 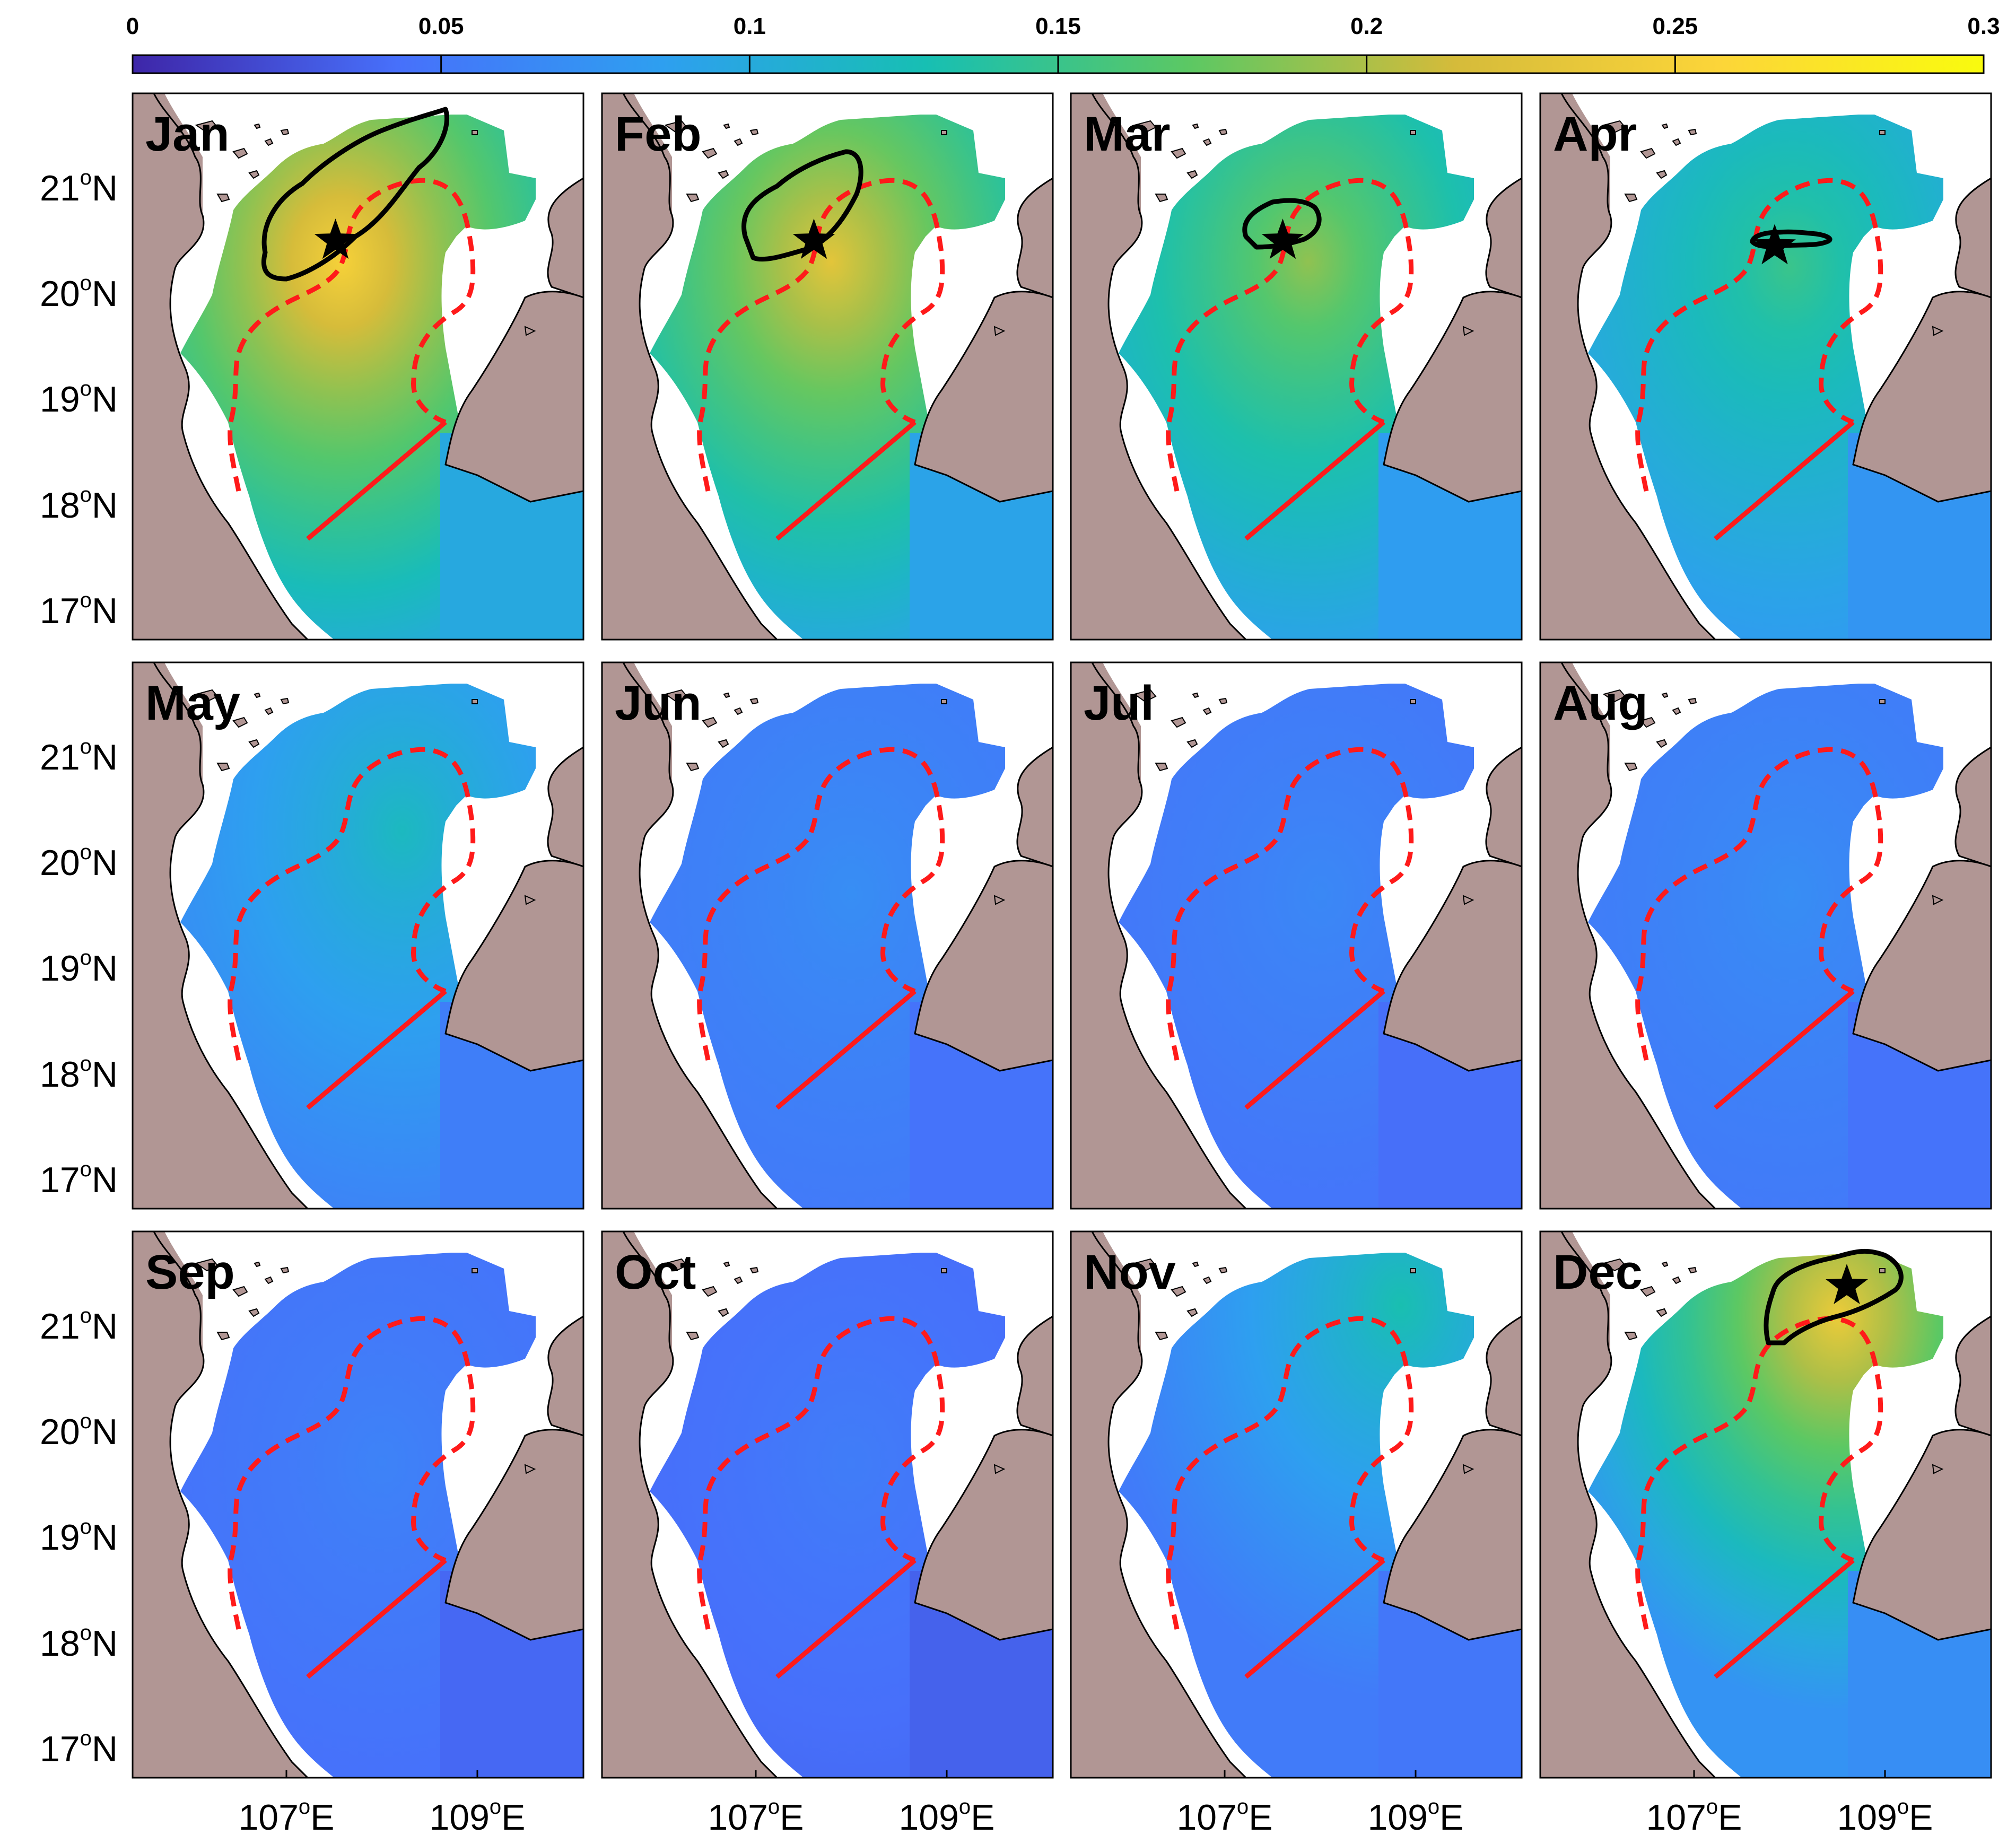 I want to click on month-label: Jan, so click(x=187, y=134).